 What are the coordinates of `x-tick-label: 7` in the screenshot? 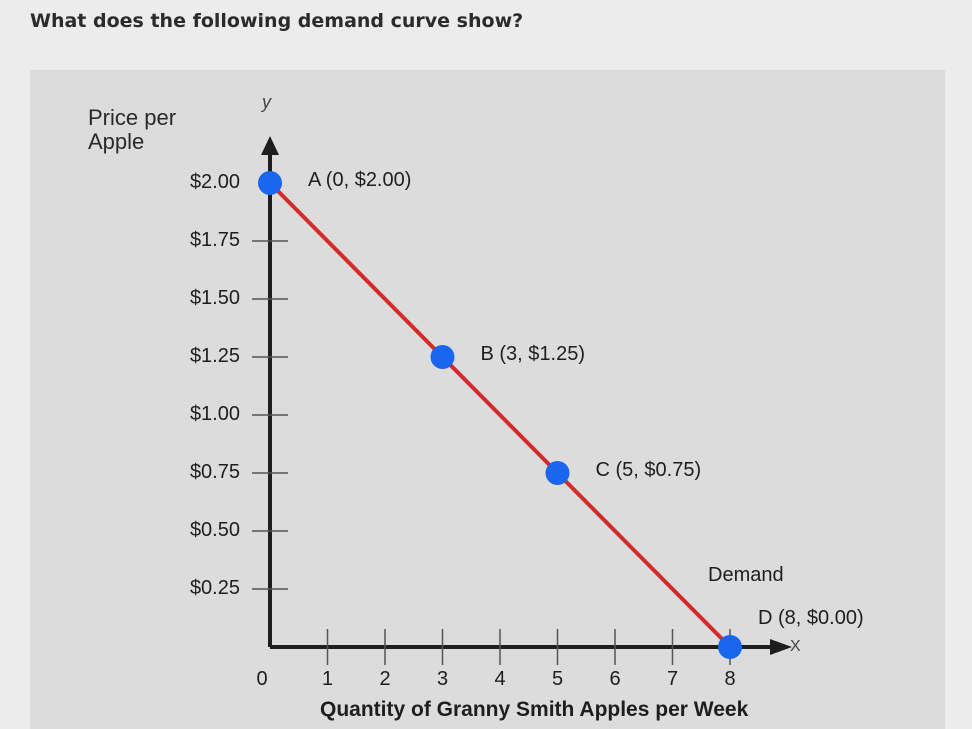 It's located at (672, 679).